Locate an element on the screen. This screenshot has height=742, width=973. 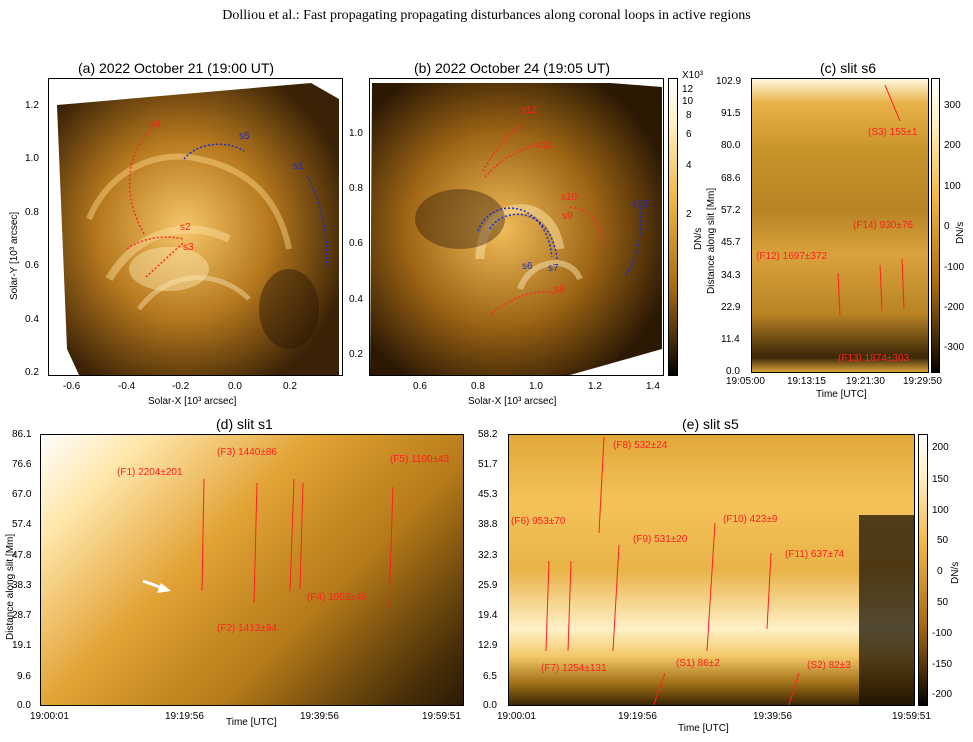
panel-a-ytick: 0.4 is located at coordinates (32, 319).